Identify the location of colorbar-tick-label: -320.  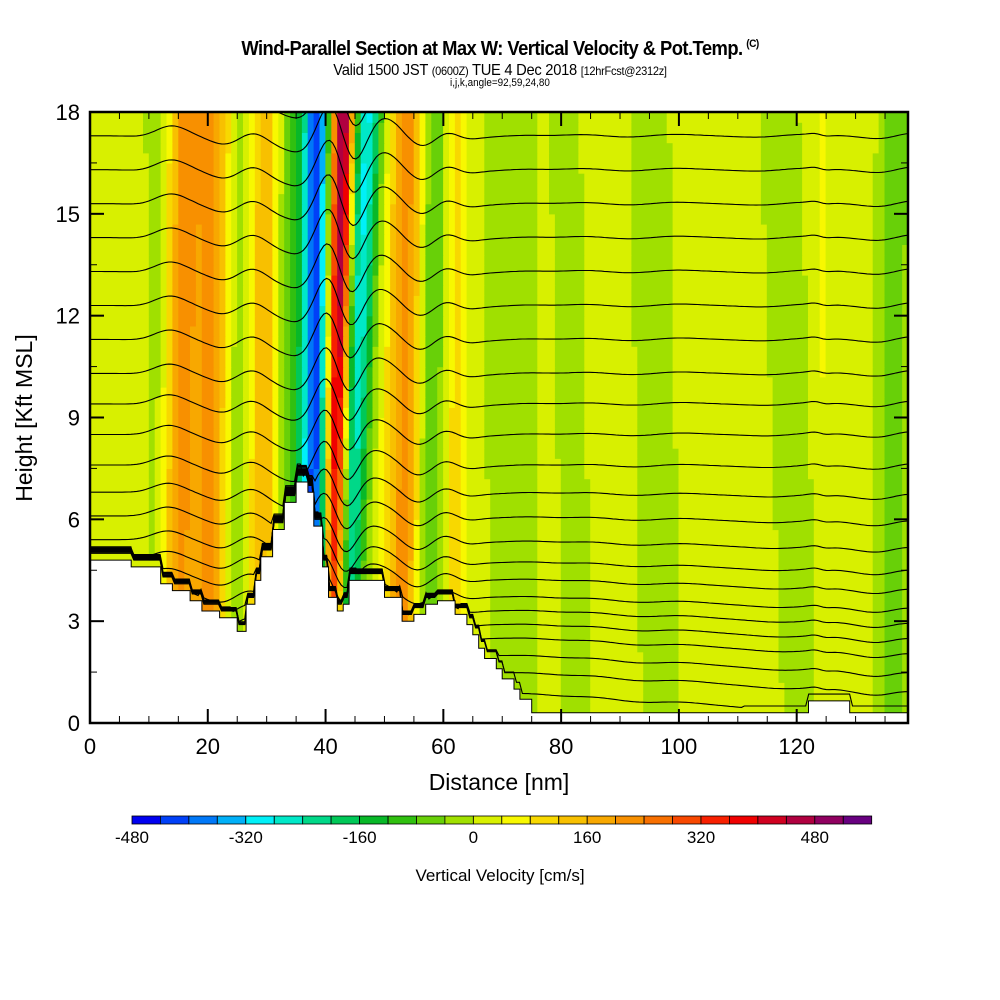
(246, 837).